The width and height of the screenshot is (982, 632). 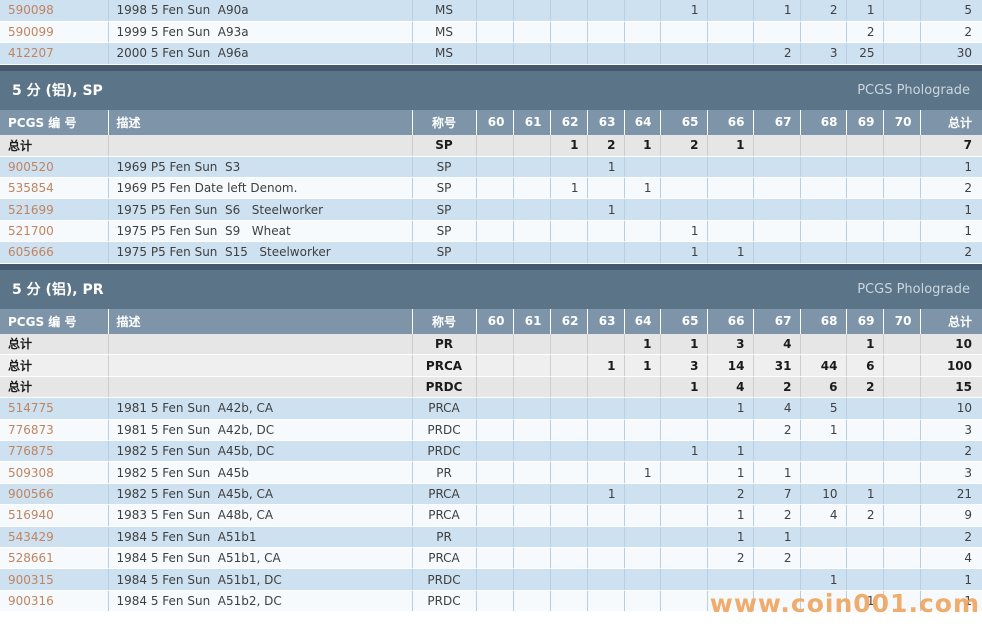 I want to click on pcgs-number-link: 605666, so click(x=31, y=252).